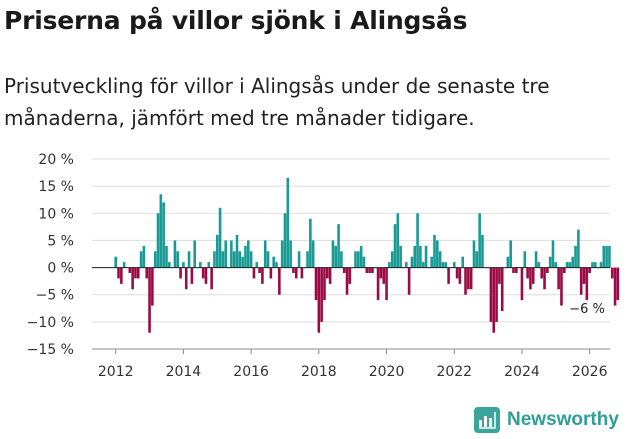 Image resolution: width=631 pixels, height=439 pixels. Describe the element at coordinates (387, 372) in the screenshot. I see `x-tick-label: 2020` at that location.